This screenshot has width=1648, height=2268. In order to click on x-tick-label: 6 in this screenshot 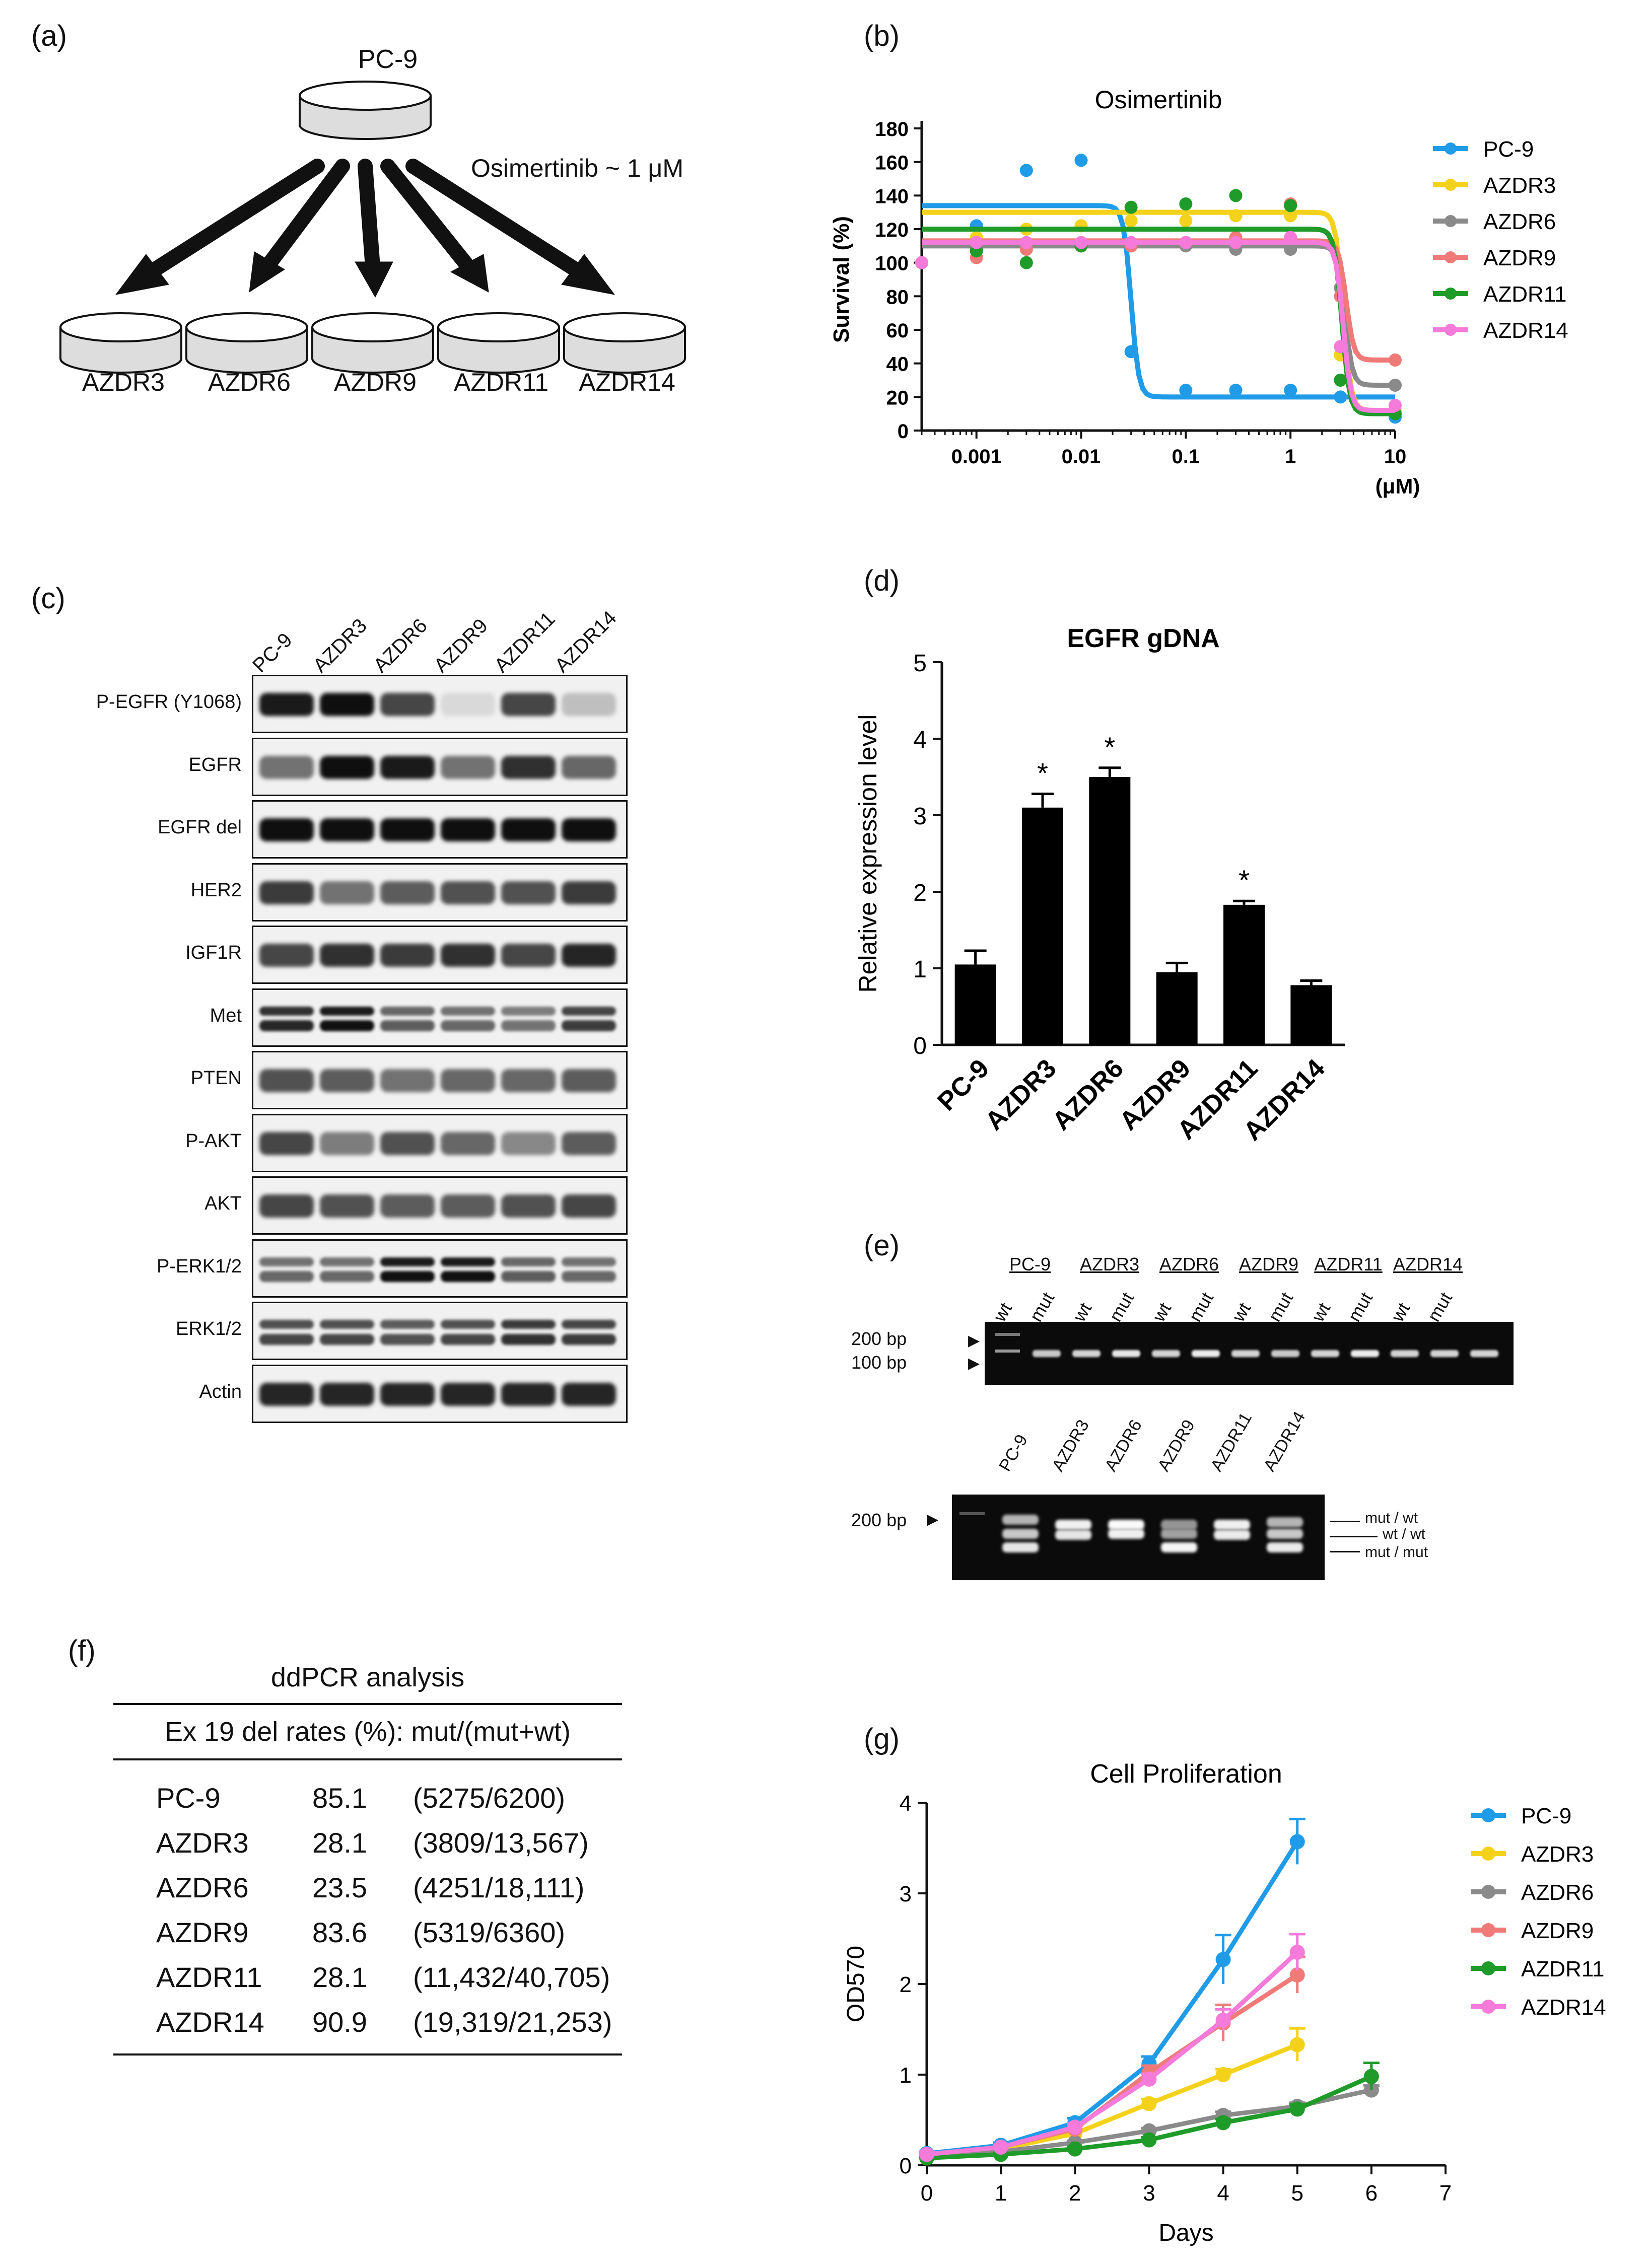, I will do `click(1371, 2193)`.